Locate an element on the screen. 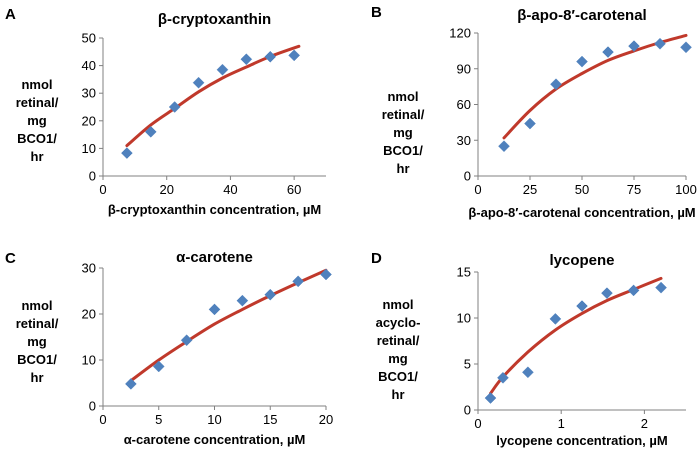 Image resolution: width=700 pixels, height=450 pixels. panel-c-y-axis-label-line: nmol is located at coordinates (36, 305).